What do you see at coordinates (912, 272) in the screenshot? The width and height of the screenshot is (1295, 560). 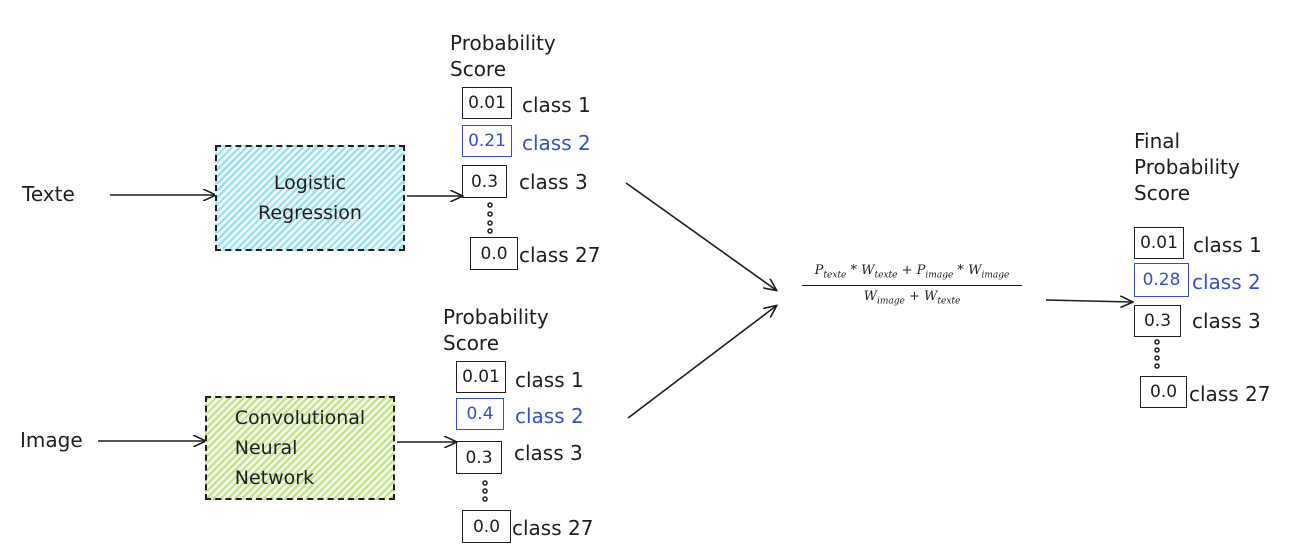 I see `formula-numerator: Ptexte * Wtexte + Pimage * Wimage` at bounding box center [912, 272].